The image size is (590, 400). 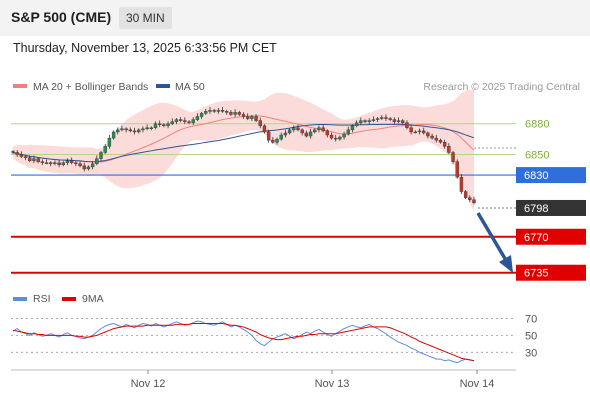 What do you see at coordinates (537, 125) in the screenshot?
I see `level-6880-label: 6880` at bounding box center [537, 125].